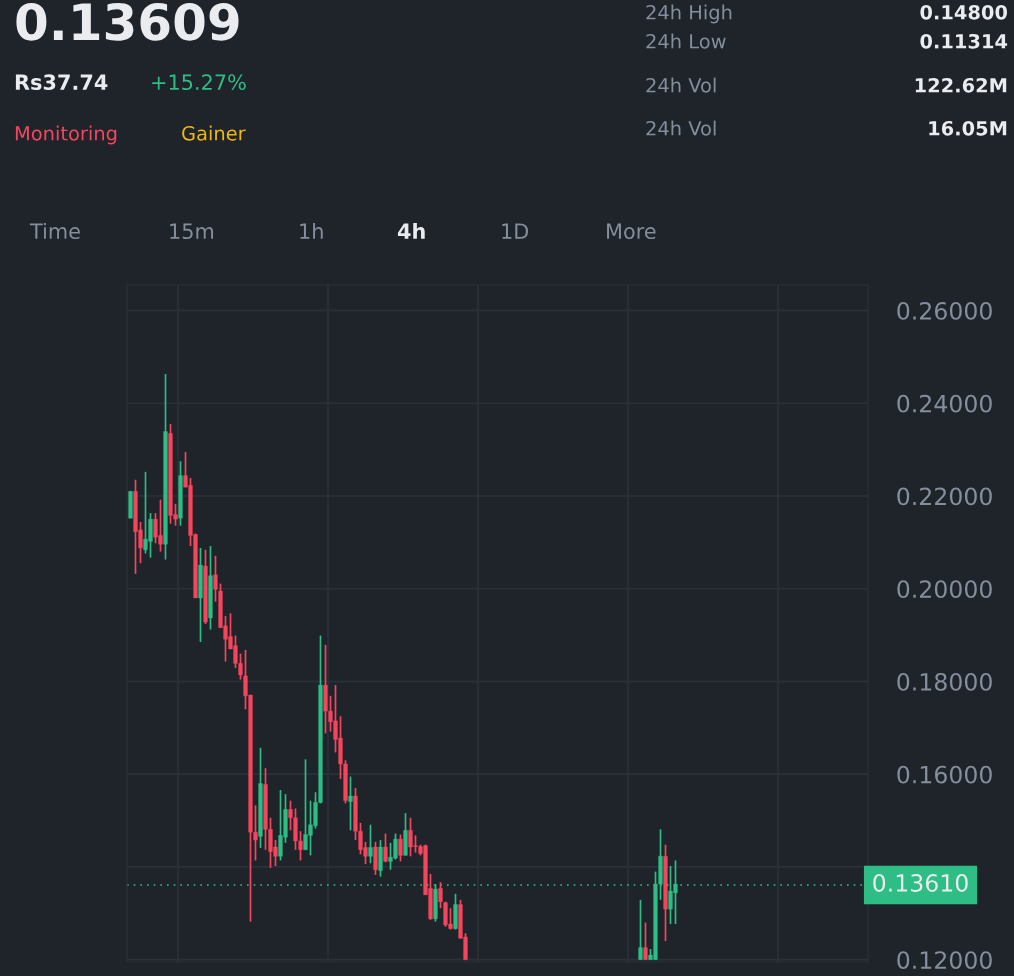 Image resolution: width=1014 pixels, height=976 pixels. Describe the element at coordinates (61, 82) in the screenshot. I see `text: Rs37.74` at that location.